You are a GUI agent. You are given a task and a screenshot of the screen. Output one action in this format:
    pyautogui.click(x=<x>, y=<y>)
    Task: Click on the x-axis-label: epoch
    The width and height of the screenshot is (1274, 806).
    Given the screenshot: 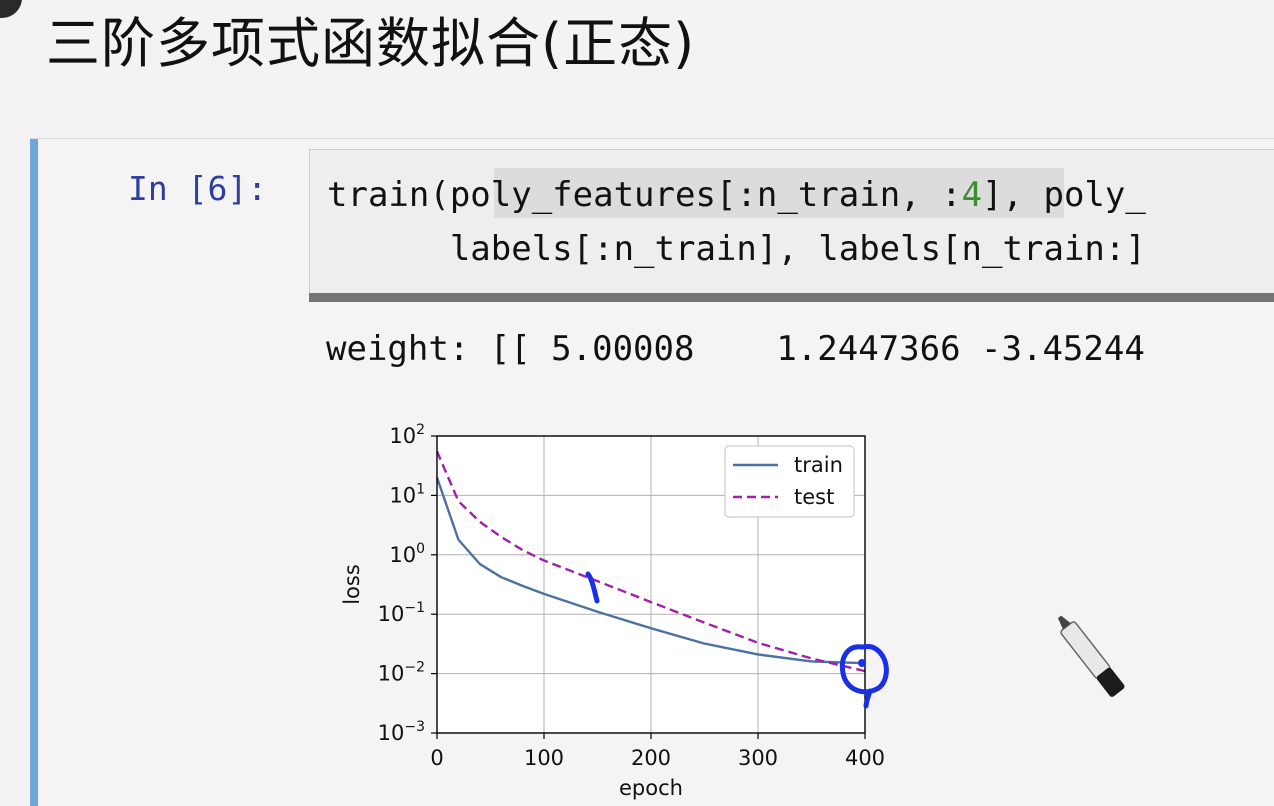 What is the action you would take?
    pyautogui.click(x=651, y=788)
    